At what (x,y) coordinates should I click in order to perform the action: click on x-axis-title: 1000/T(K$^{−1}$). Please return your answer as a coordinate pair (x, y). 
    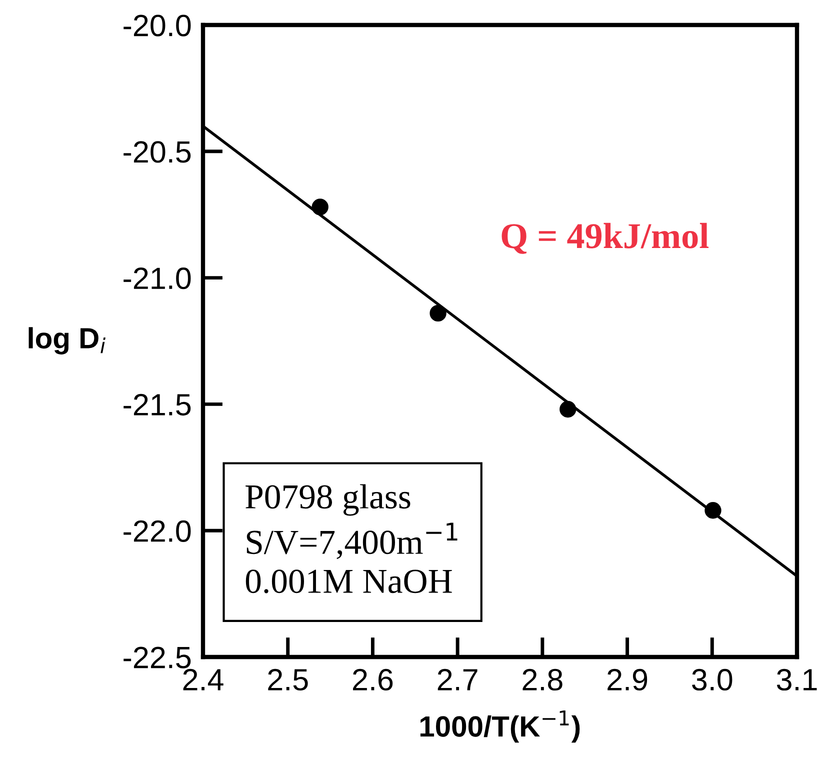
    Looking at the image, I should click on (500, 726).